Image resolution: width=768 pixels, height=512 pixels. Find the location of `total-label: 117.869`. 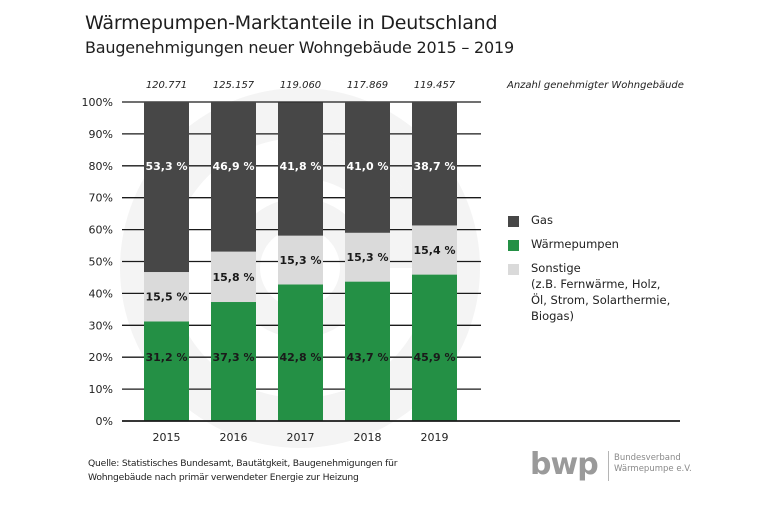

total-label: 117.869 is located at coordinates (367, 85).